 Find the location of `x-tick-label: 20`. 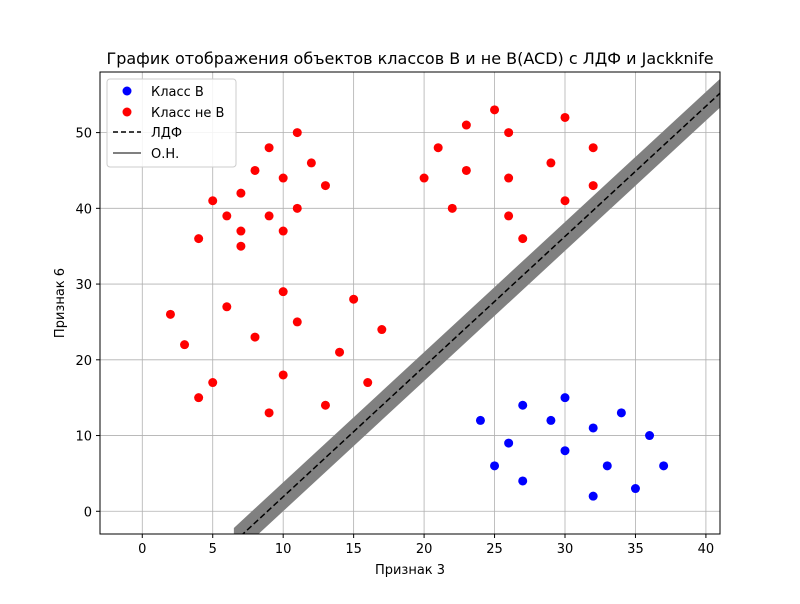

x-tick-label: 20 is located at coordinates (424, 549).